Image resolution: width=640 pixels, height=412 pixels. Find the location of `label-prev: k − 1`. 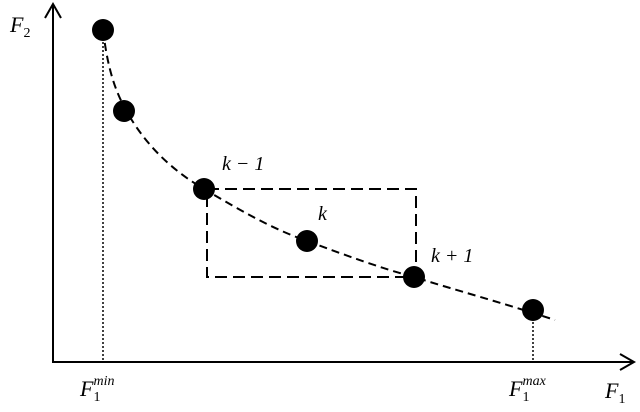

label-prev: k − 1 is located at coordinates (243, 164).